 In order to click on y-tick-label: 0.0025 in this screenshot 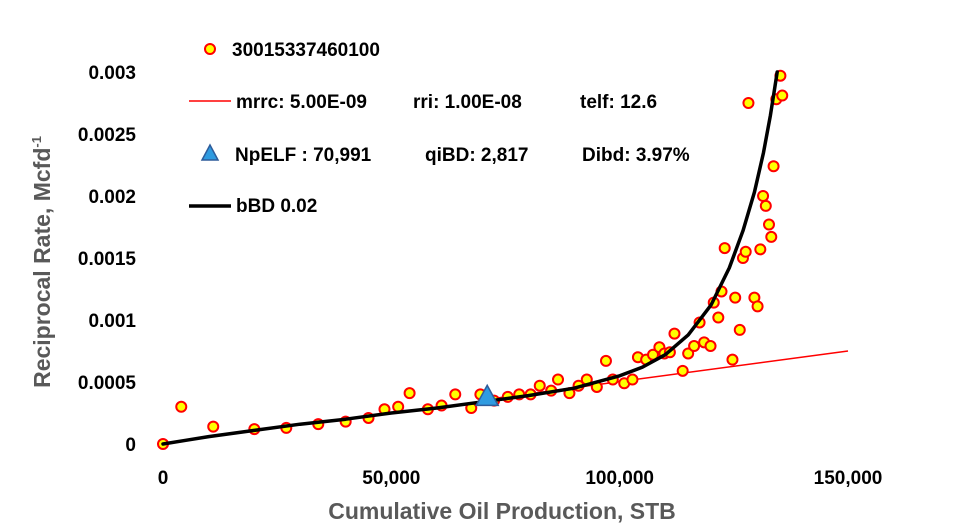, I will do `click(107, 135)`.